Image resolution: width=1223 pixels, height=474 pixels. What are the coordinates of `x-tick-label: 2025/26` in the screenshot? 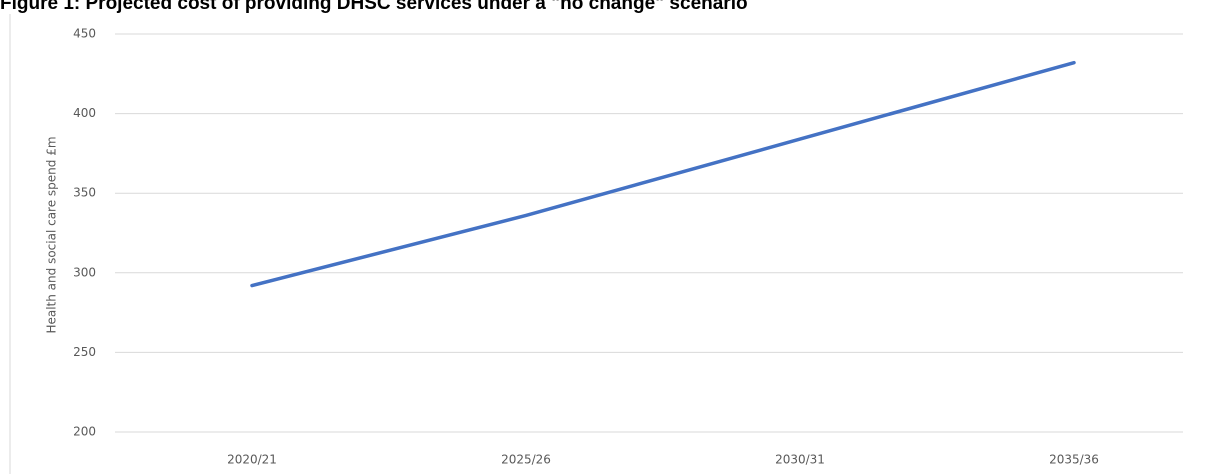 It's located at (526, 460).